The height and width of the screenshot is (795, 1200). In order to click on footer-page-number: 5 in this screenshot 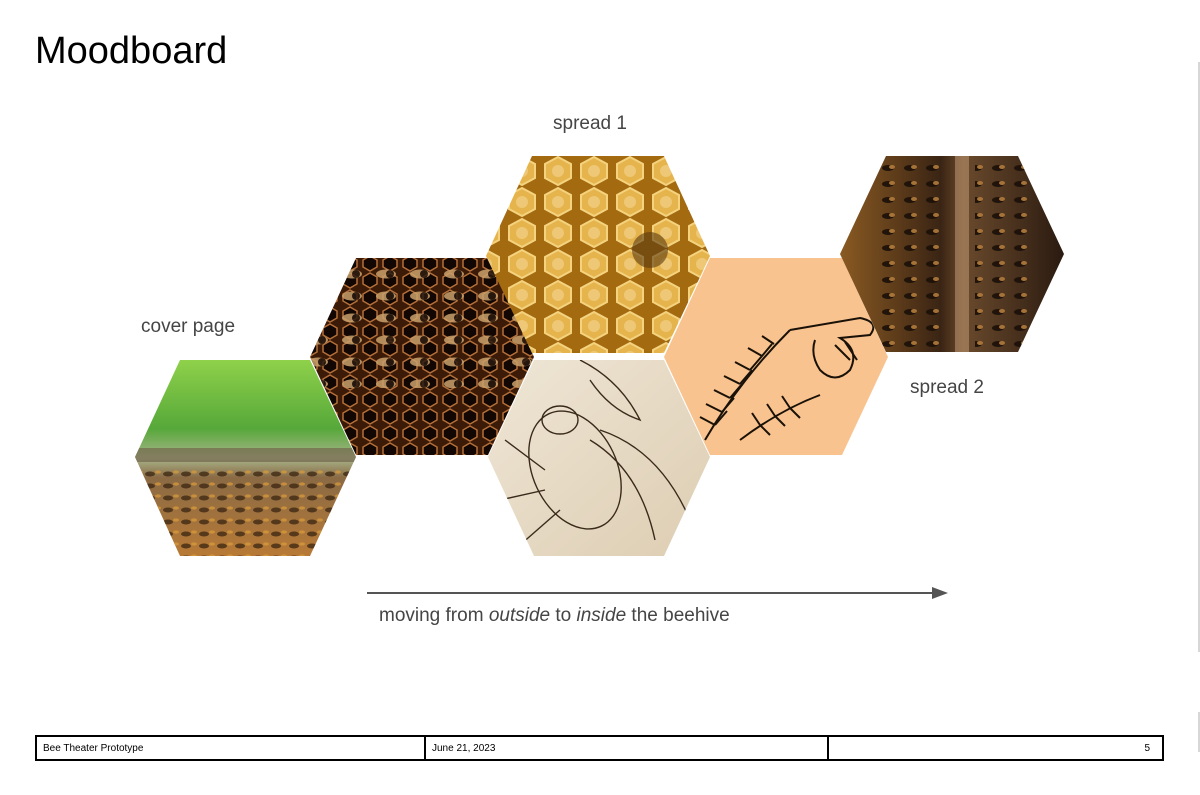, I will do `click(994, 748)`.